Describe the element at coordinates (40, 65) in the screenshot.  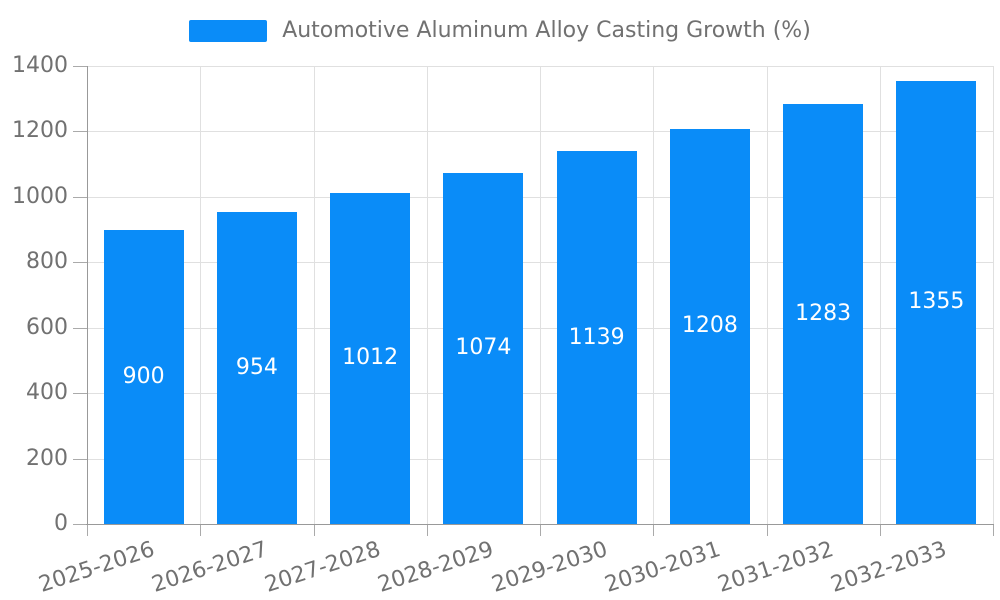
I see `y-axis-label: 1400` at that location.